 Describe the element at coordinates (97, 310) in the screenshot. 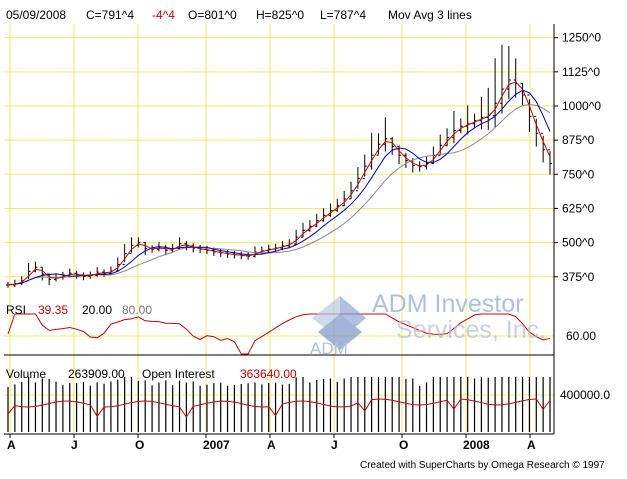

I see `rsi-lower: 20.00` at that location.